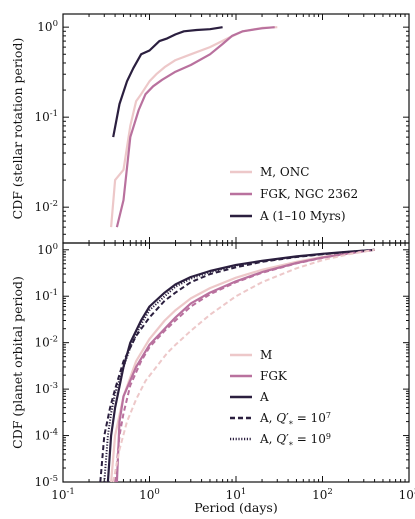 This screenshot has height=519, width=415. Describe the element at coordinates (322, 494) in the screenshot. I see `x-tick-label: 102` at that location.